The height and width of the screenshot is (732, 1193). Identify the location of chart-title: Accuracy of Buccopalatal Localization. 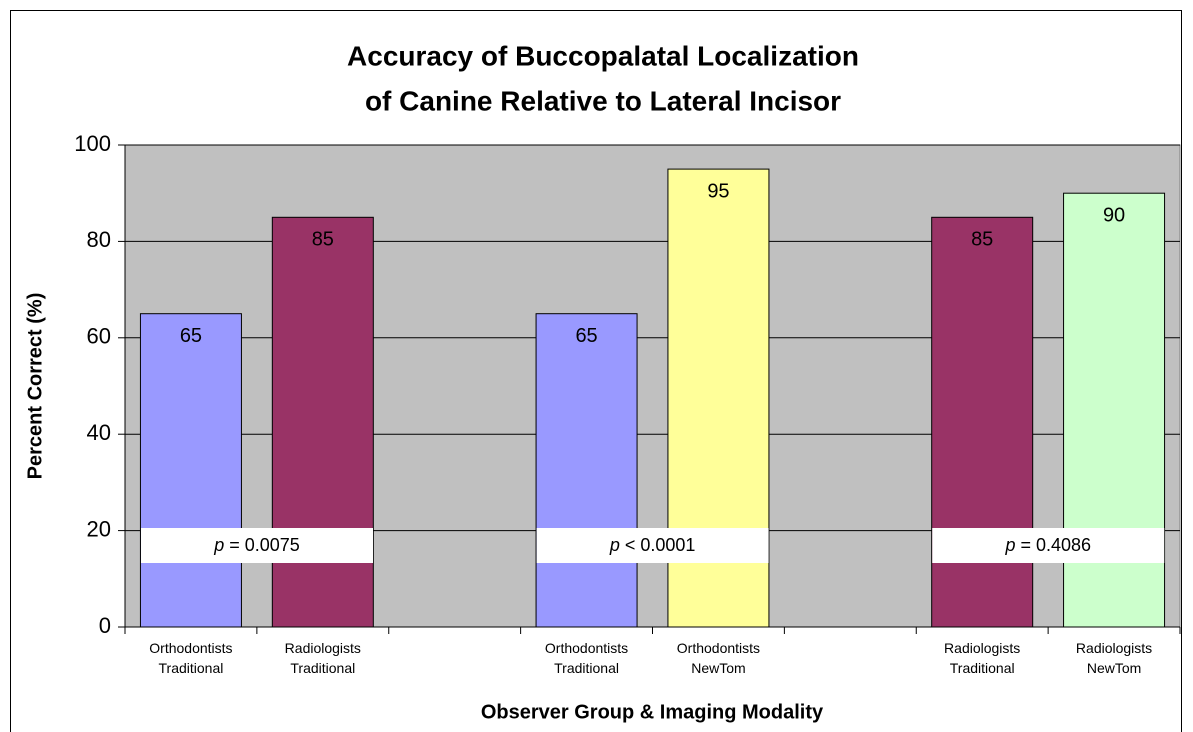
(603, 55).